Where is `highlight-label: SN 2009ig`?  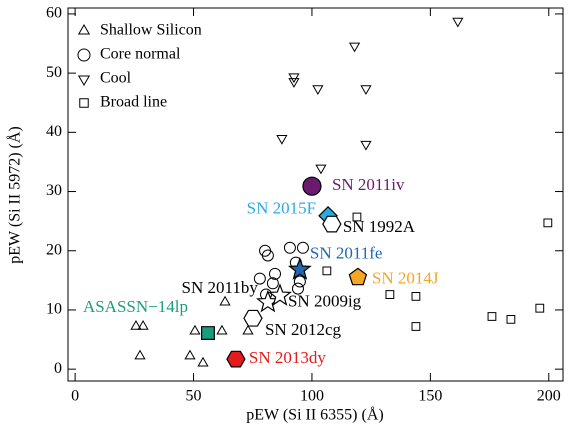 highlight-label: SN 2009ig is located at coordinates (325, 301).